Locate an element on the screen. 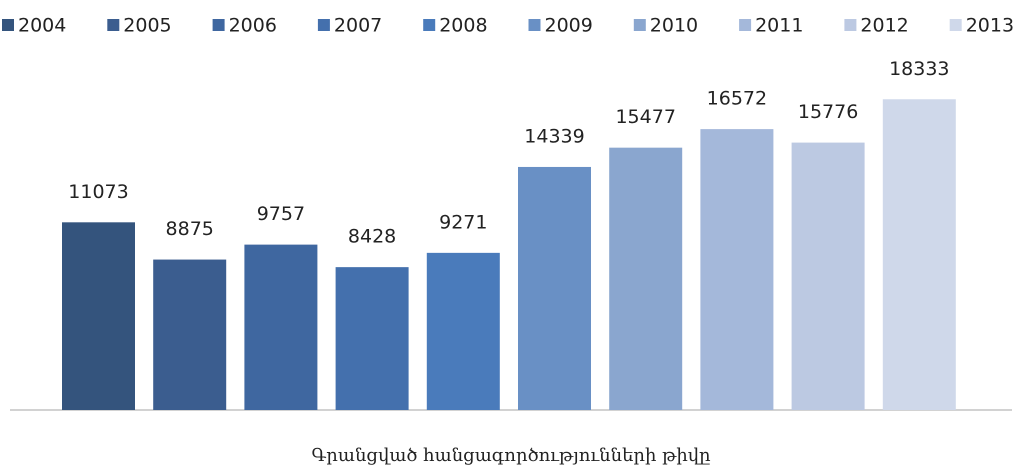  data-label: 14339 is located at coordinates (554, 136).